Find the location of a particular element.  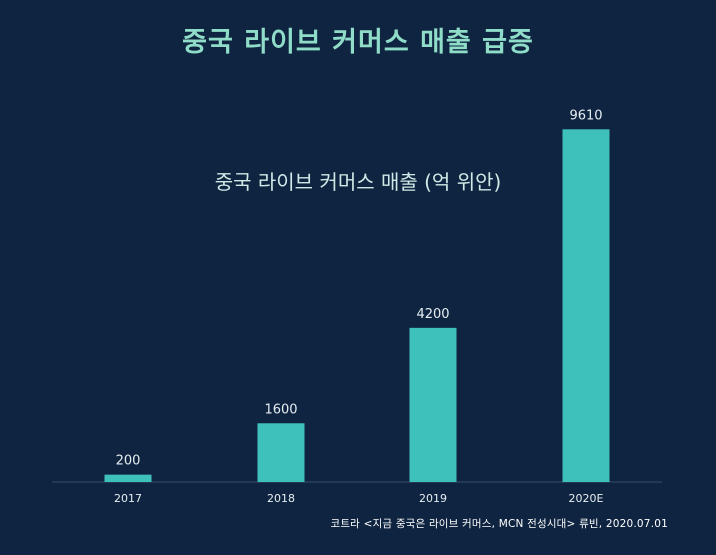

x-tick-label-2018: 2018 is located at coordinates (281, 498).